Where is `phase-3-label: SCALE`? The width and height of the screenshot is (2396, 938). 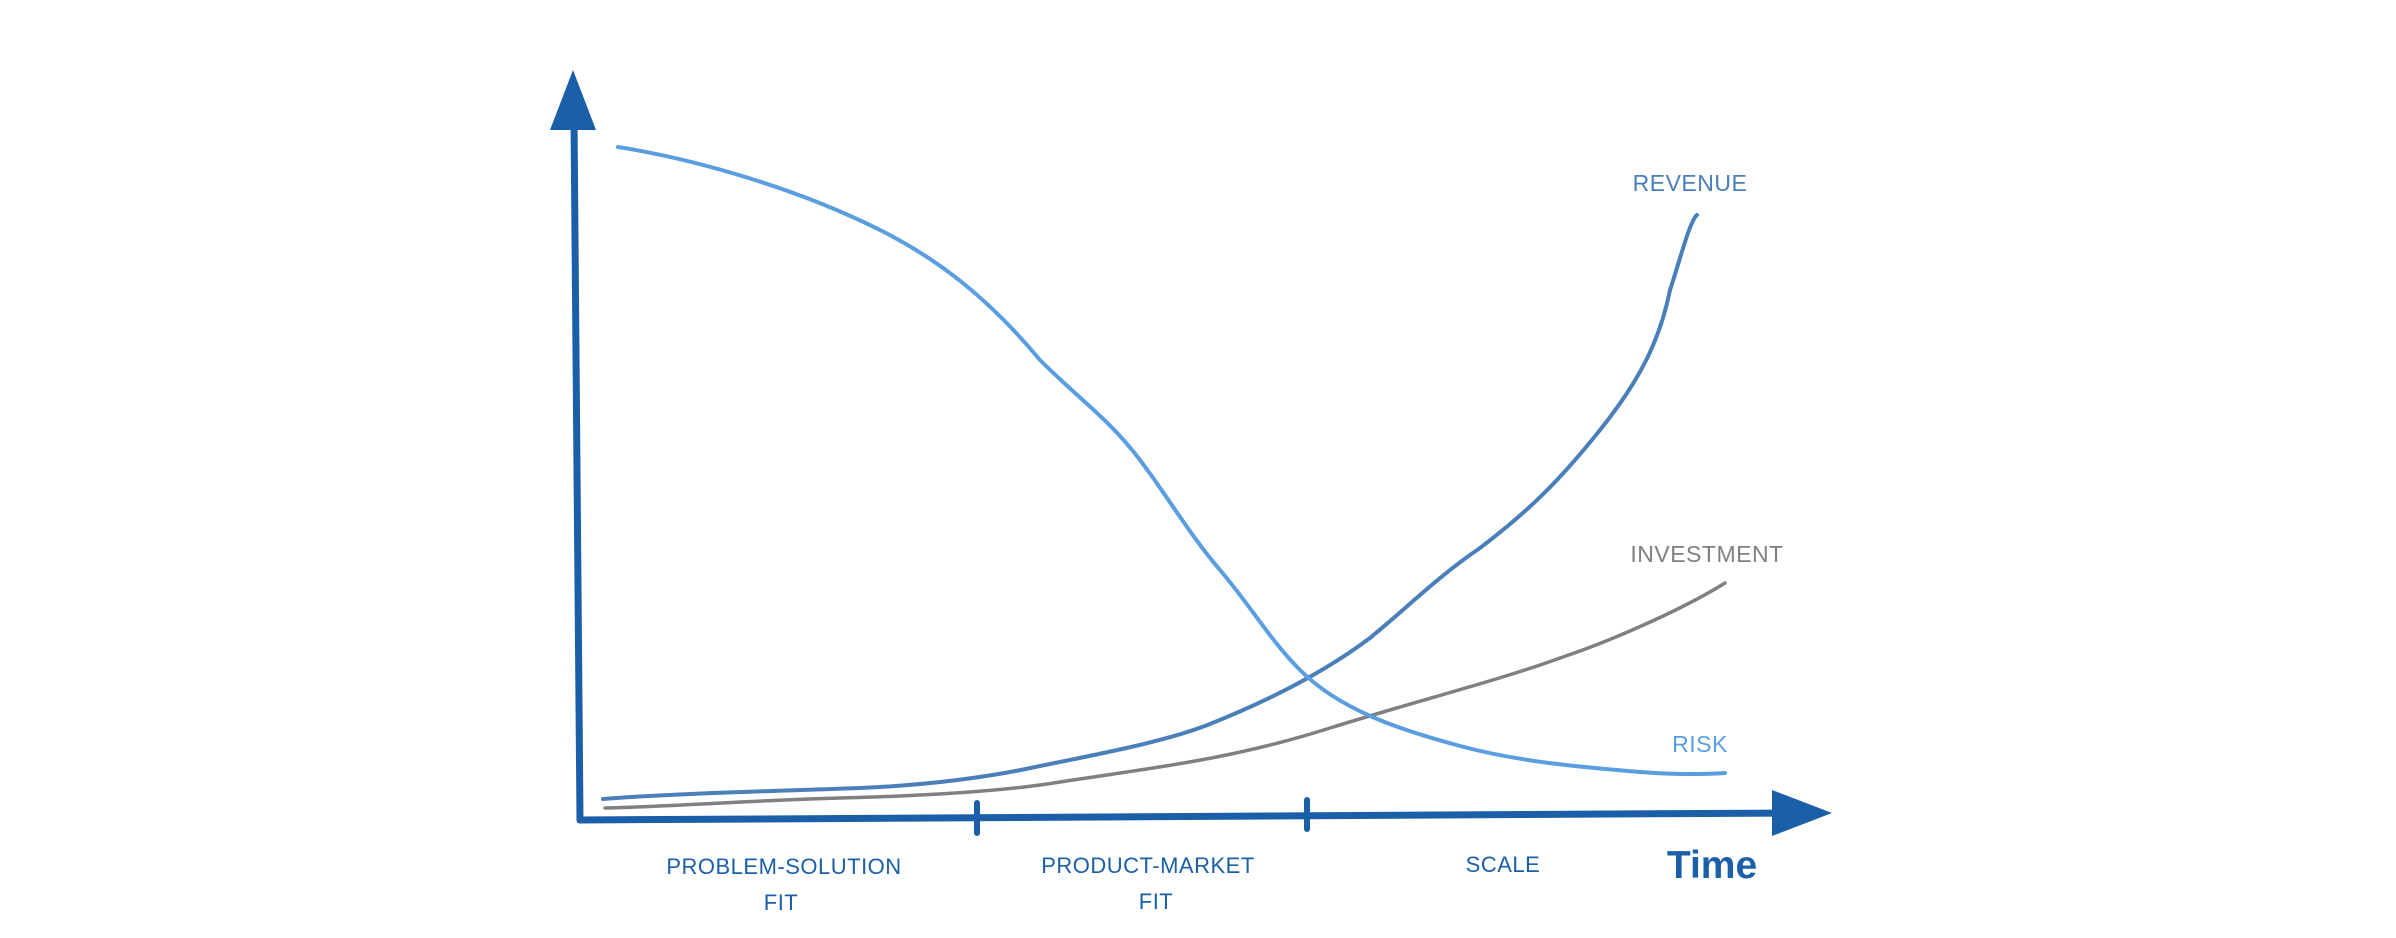 phase-3-label: SCALE is located at coordinates (1503, 864).